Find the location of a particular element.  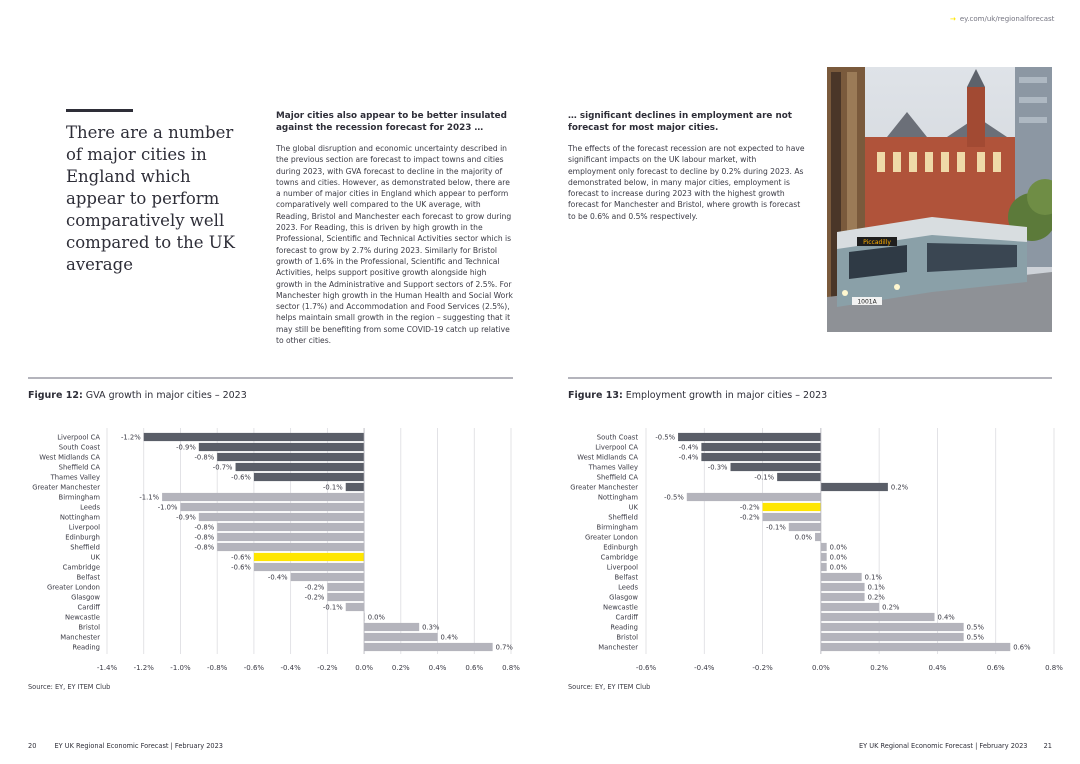

header-url: → ey.com/uk/regionalforecast is located at coordinates (1002, 19).